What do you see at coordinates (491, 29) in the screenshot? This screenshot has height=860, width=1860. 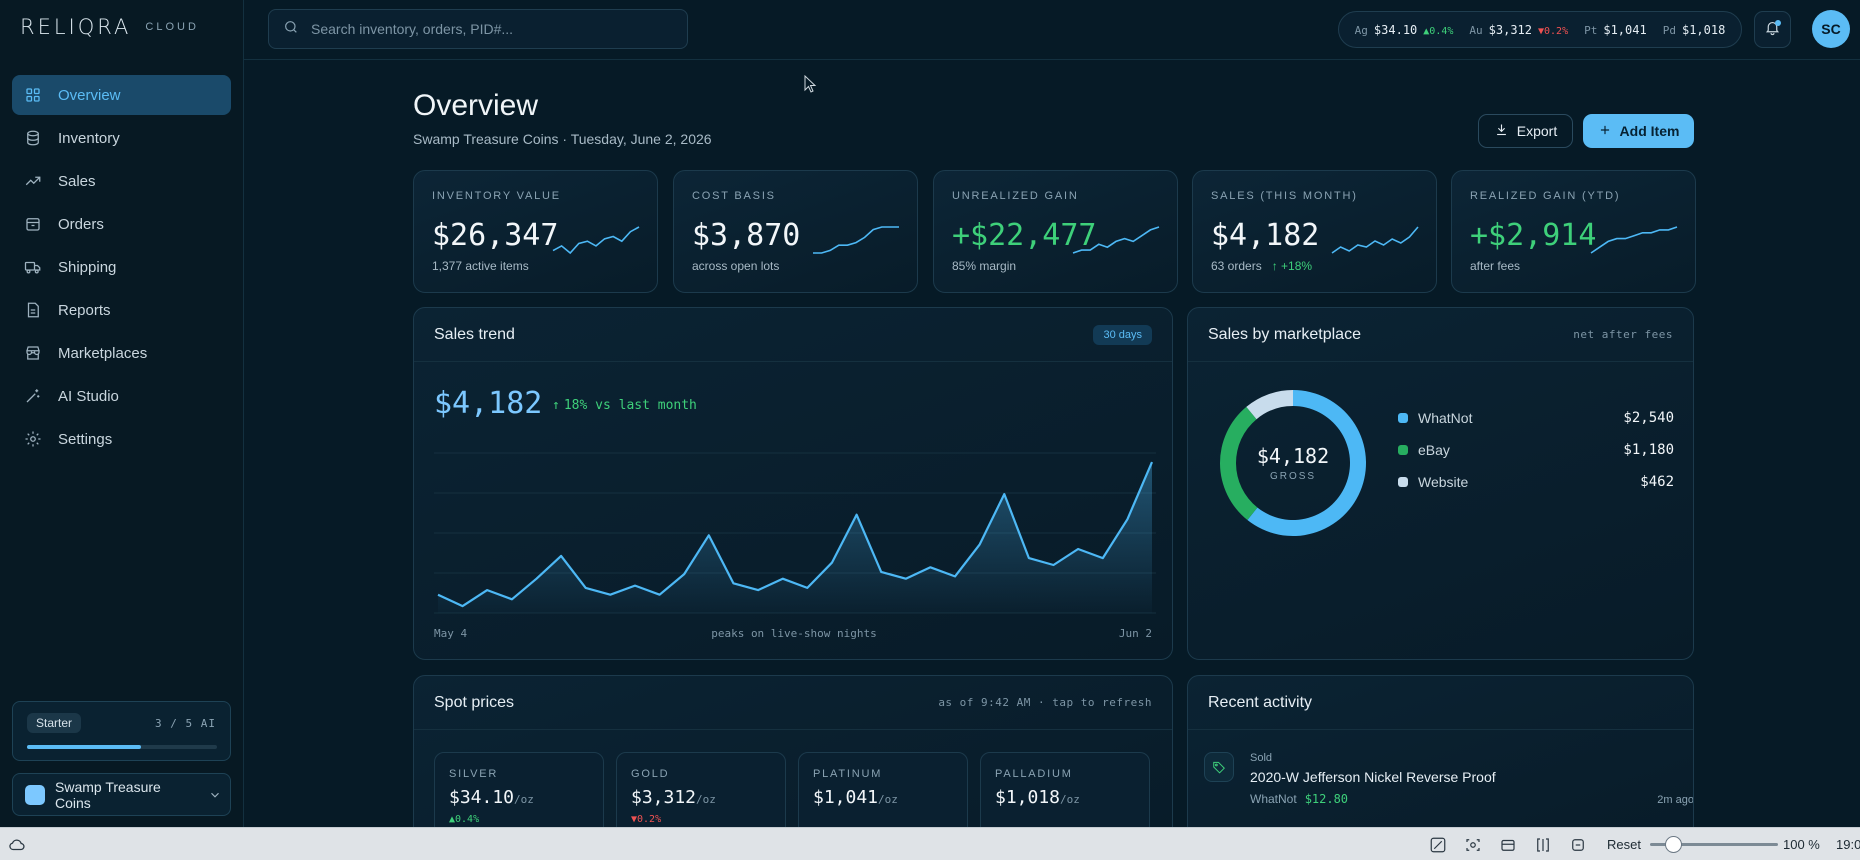 I see `search-input` at bounding box center [491, 29].